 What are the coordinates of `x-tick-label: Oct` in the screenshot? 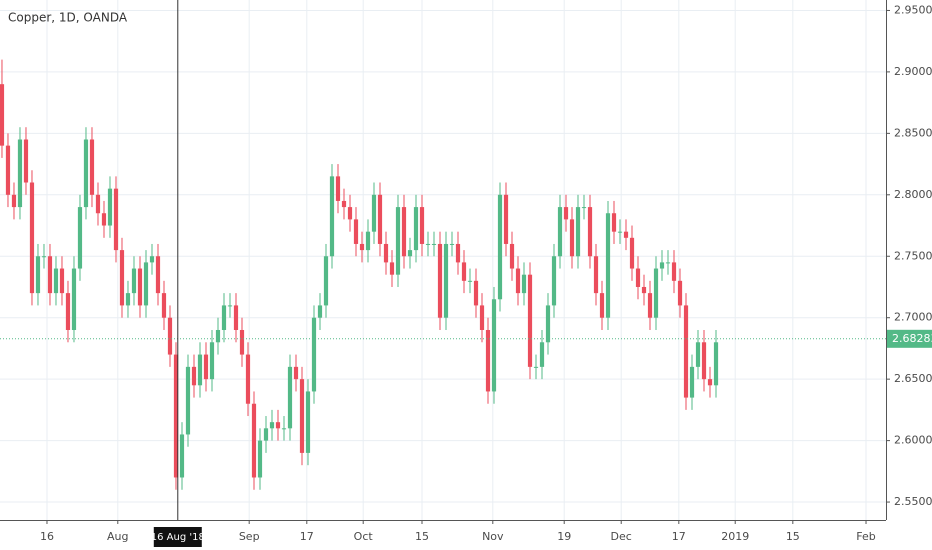 It's located at (364, 536).